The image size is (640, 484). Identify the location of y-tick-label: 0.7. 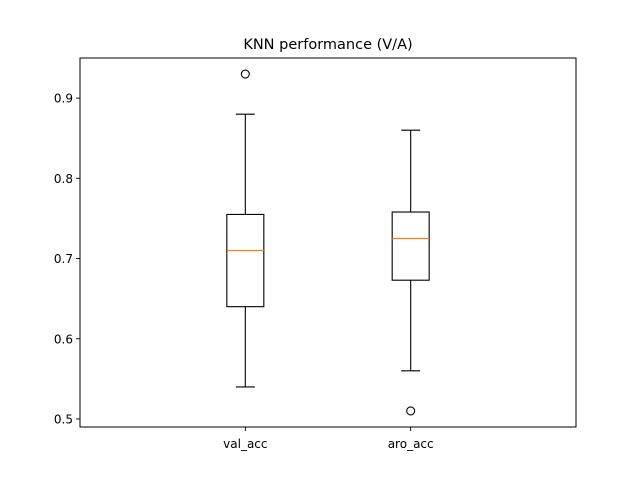
(63, 259).